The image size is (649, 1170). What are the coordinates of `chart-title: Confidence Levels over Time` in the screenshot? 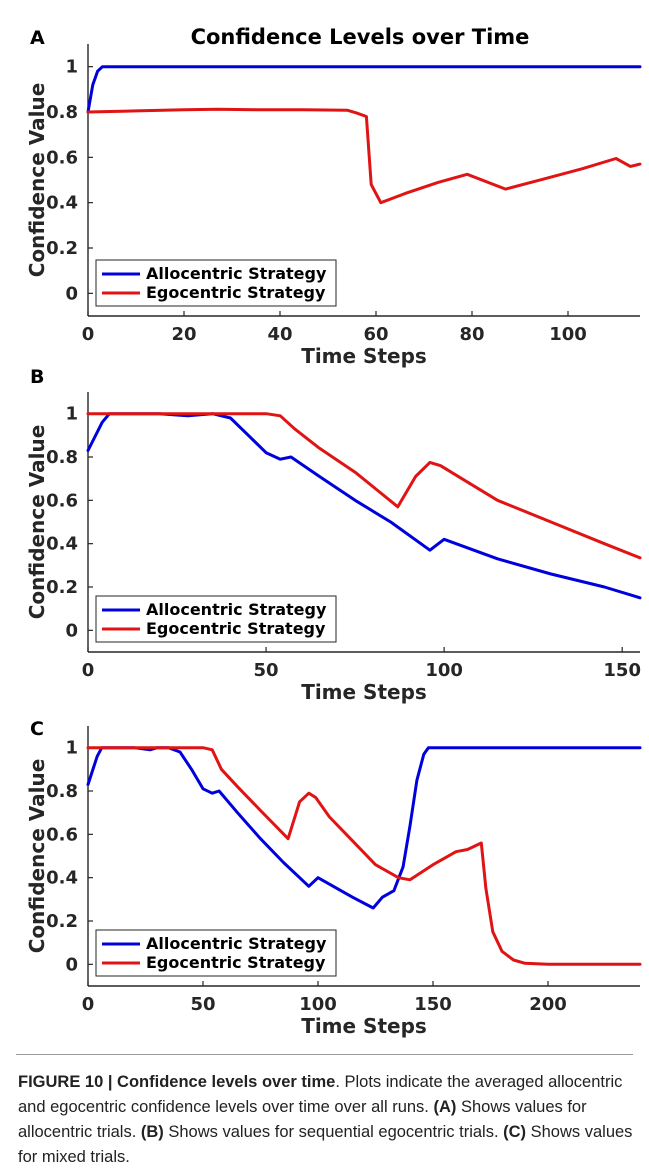 It's located at (360, 37).